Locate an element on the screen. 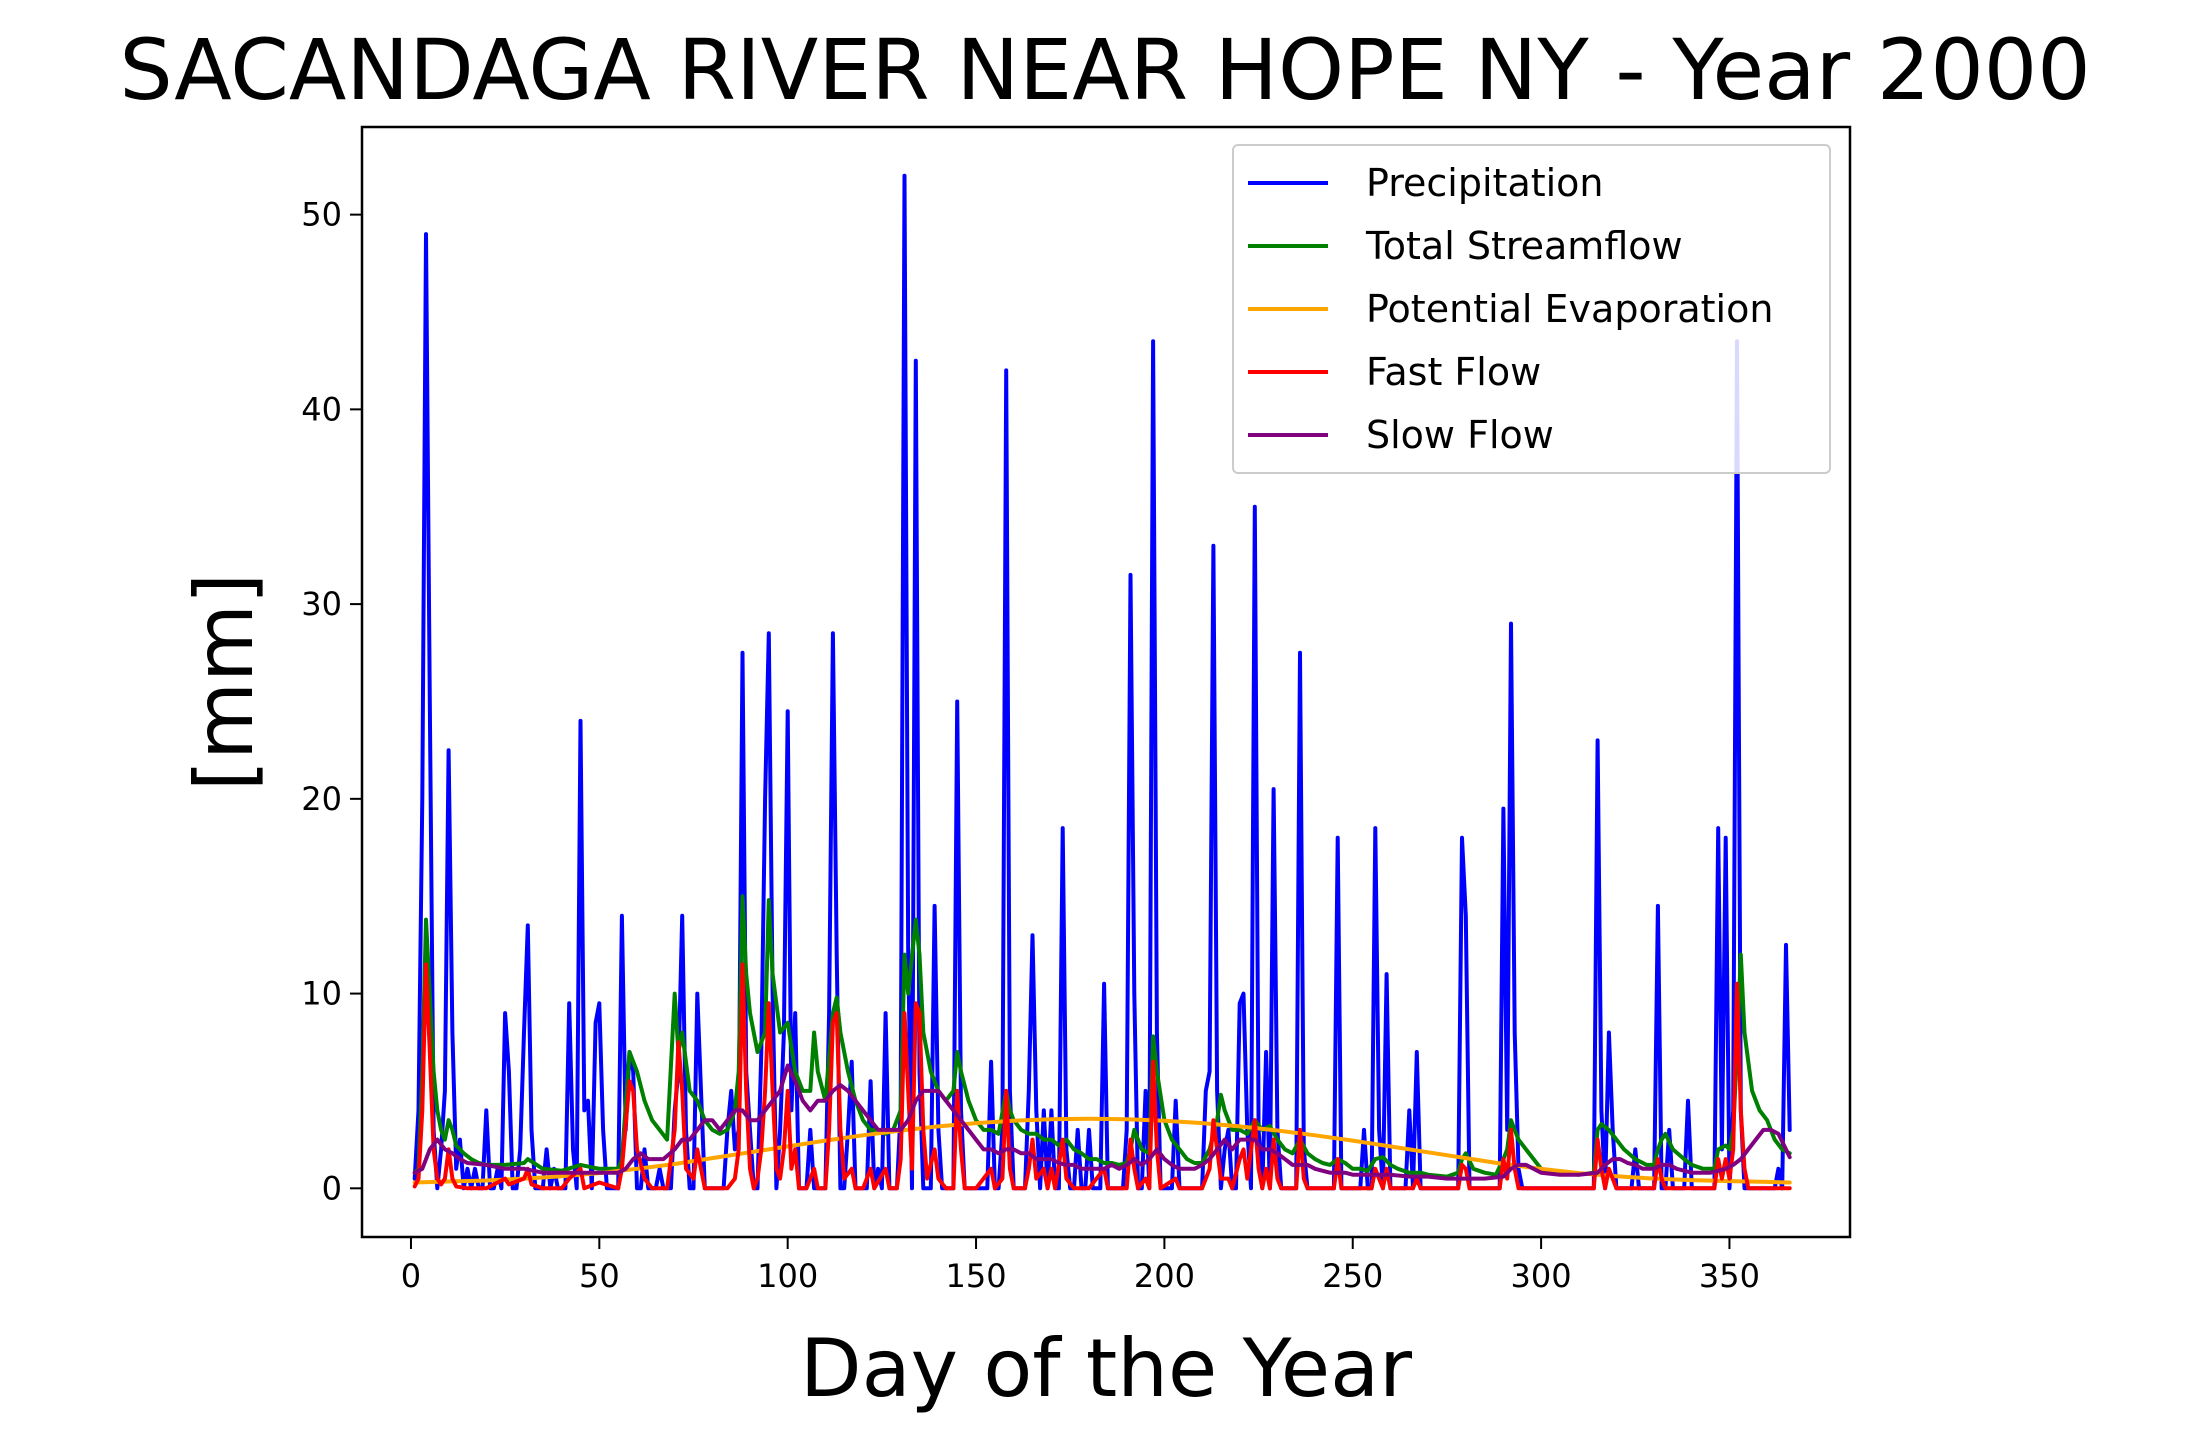 This screenshot has height=1442, width=2209. x-tick-label: 200 is located at coordinates (1164, 1276).